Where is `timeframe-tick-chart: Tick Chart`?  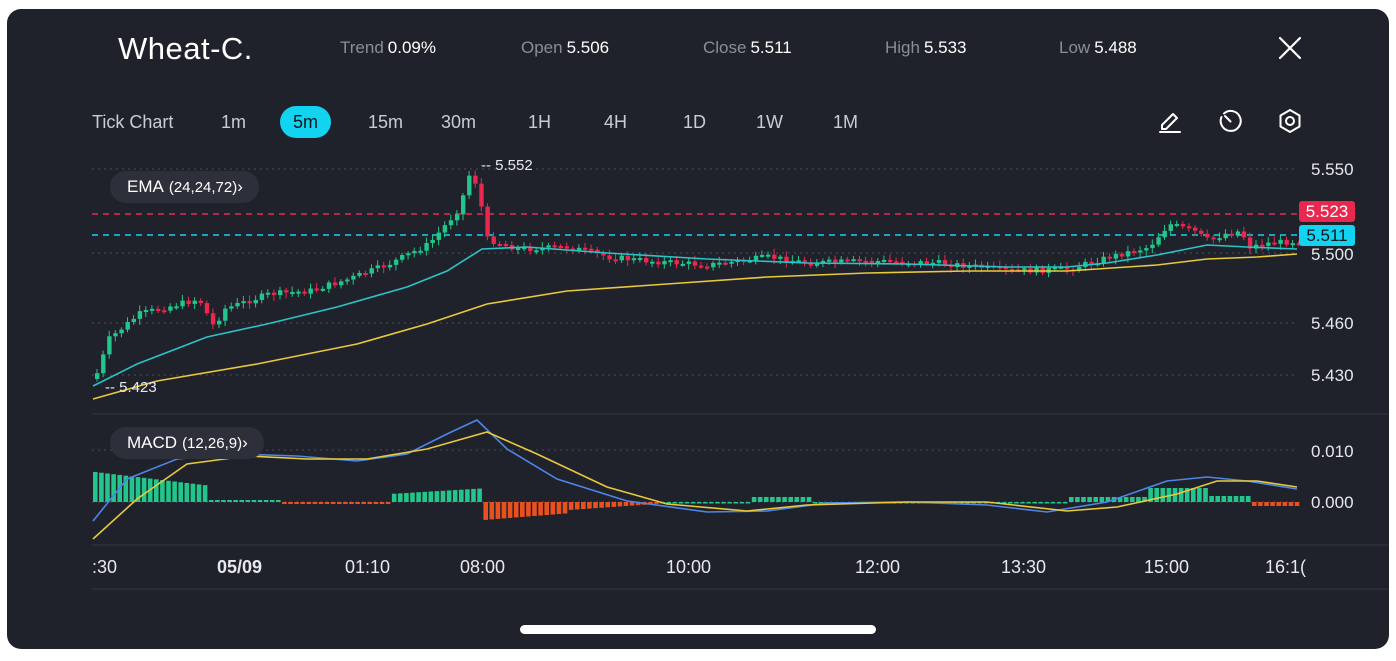
timeframe-tick-chart: Tick Chart is located at coordinates (133, 122).